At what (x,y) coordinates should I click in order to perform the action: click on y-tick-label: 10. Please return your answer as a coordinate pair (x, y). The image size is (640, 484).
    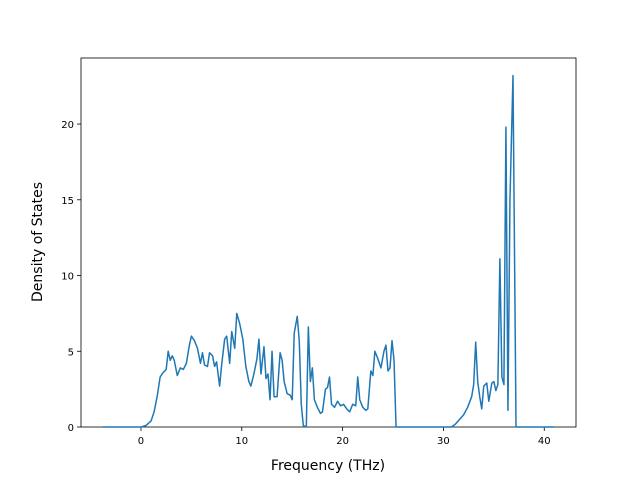
    Looking at the image, I should click on (67, 277).